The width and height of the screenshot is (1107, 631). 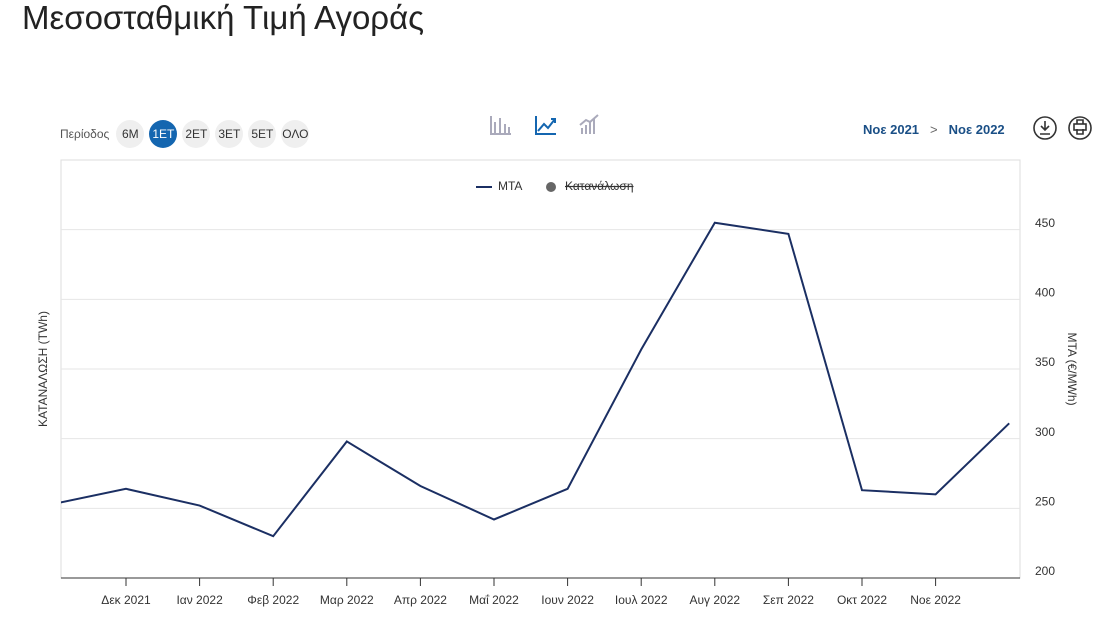 I want to click on x-tick-label: Μαρ 2022, so click(x=347, y=600).